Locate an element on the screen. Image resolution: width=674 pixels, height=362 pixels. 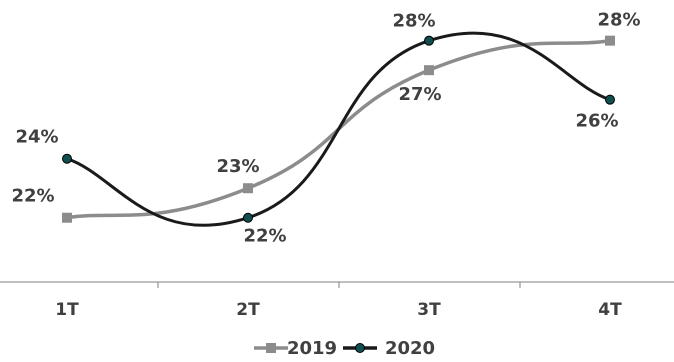
data-label-2020: 28% is located at coordinates (413, 21).